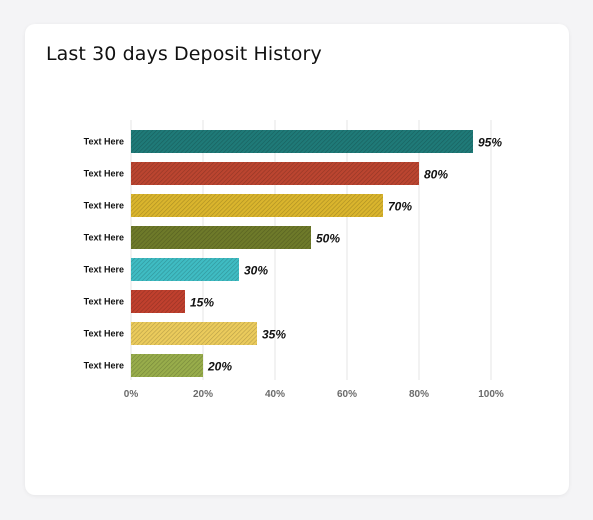 The height and width of the screenshot is (520, 593). What do you see at coordinates (419, 394) in the screenshot?
I see `x-tick-label: 80%` at bounding box center [419, 394].